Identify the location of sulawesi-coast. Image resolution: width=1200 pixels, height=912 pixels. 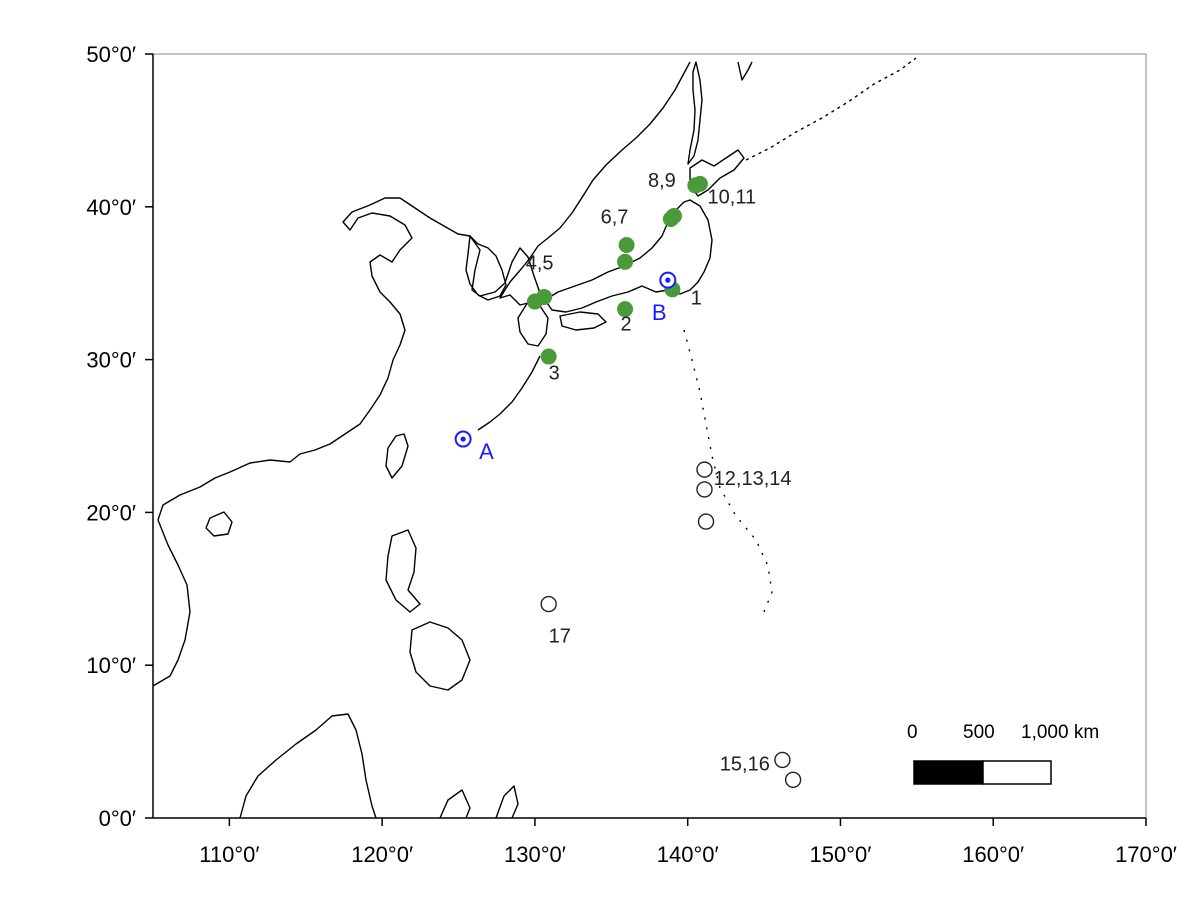
(455, 804).